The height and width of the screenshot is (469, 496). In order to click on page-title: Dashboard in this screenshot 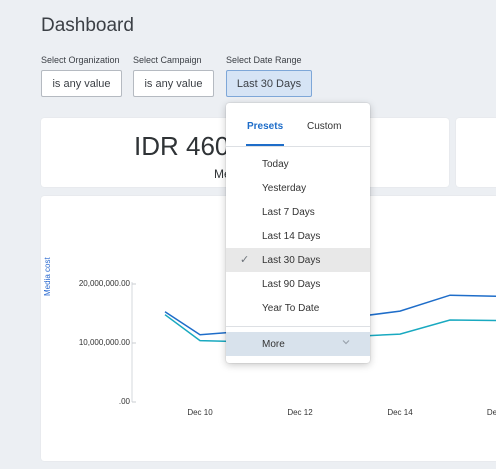, I will do `click(87, 25)`.